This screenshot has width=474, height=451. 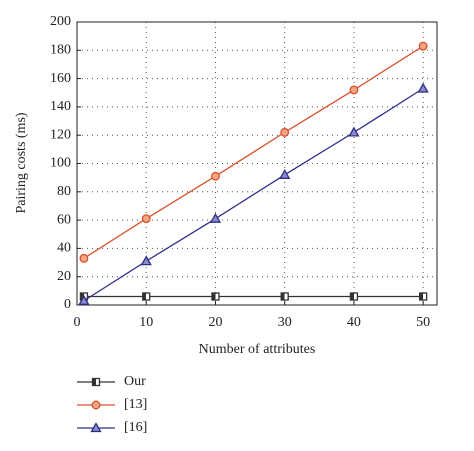 I want to click on x-tick-label: 50, so click(x=423, y=322).